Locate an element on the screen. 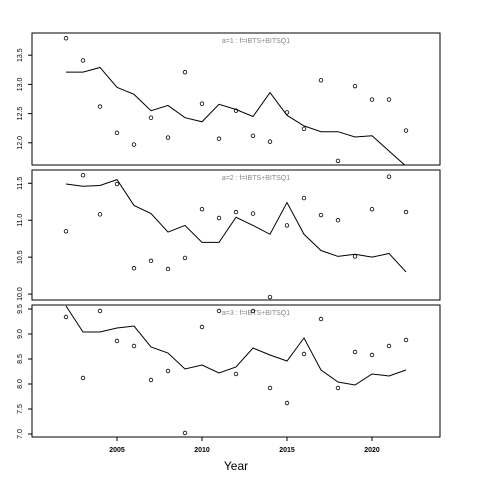 The height and width of the screenshot is (480, 480). x-axis-title: Year is located at coordinates (236, 466).